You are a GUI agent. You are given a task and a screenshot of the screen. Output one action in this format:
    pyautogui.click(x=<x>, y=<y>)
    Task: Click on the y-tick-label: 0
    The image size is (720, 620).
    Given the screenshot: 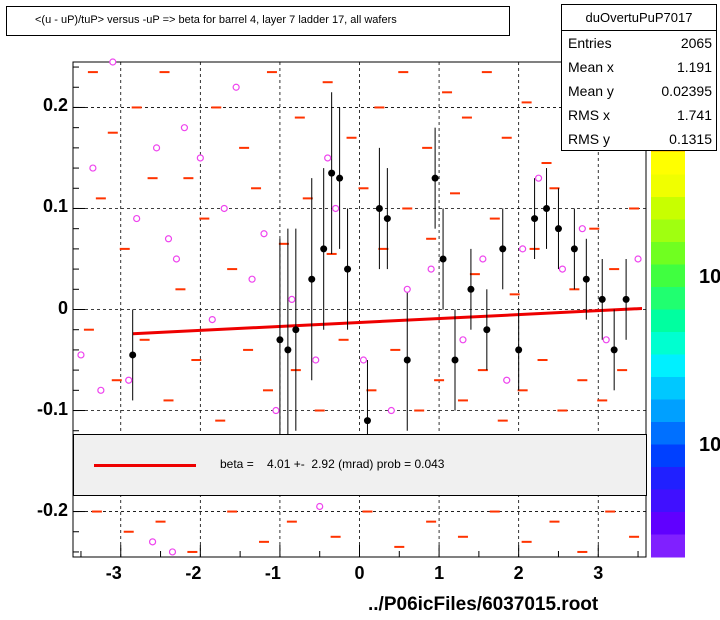 What is the action you would take?
    pyautogui.click(x=62, y=307)
    